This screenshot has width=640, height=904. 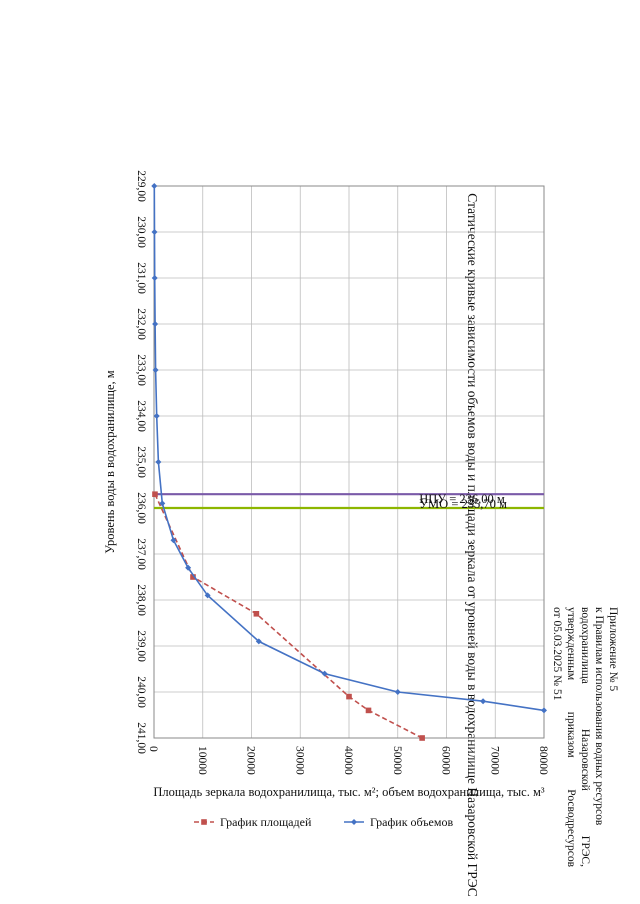 What do you see at coordinates (153, 749) in the screenshot?
I see `value-tick-label: 0` at bounding box center [153, 749].